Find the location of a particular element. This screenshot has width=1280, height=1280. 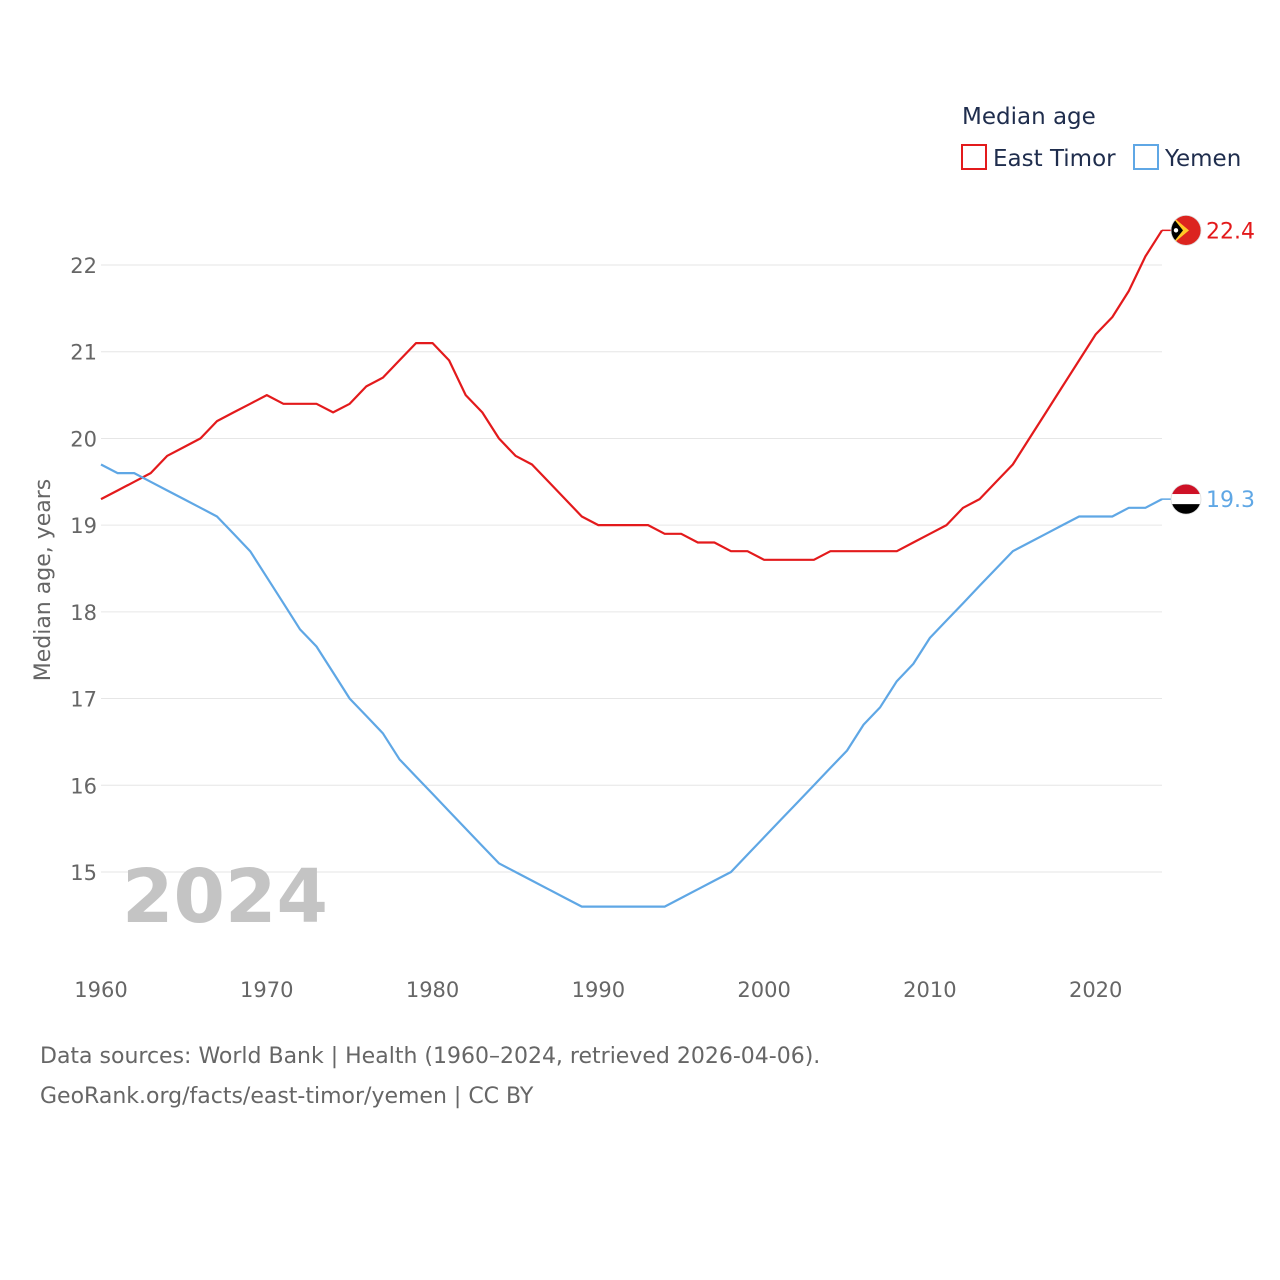

yemen-flag-icon is located at coordinates (1186, 499).